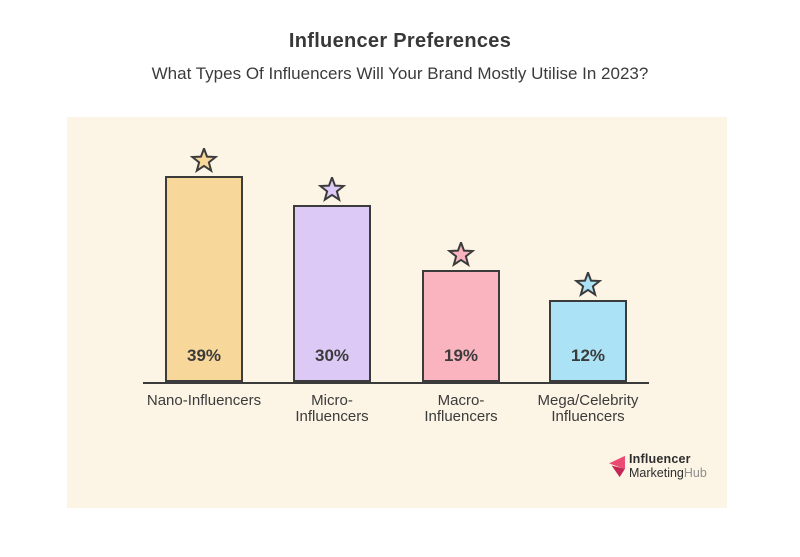  What do you see at coordinates (204, 279) in the screenshot?
I see `bar-nano-influencers: 39%` at bounding box center [204, 279].